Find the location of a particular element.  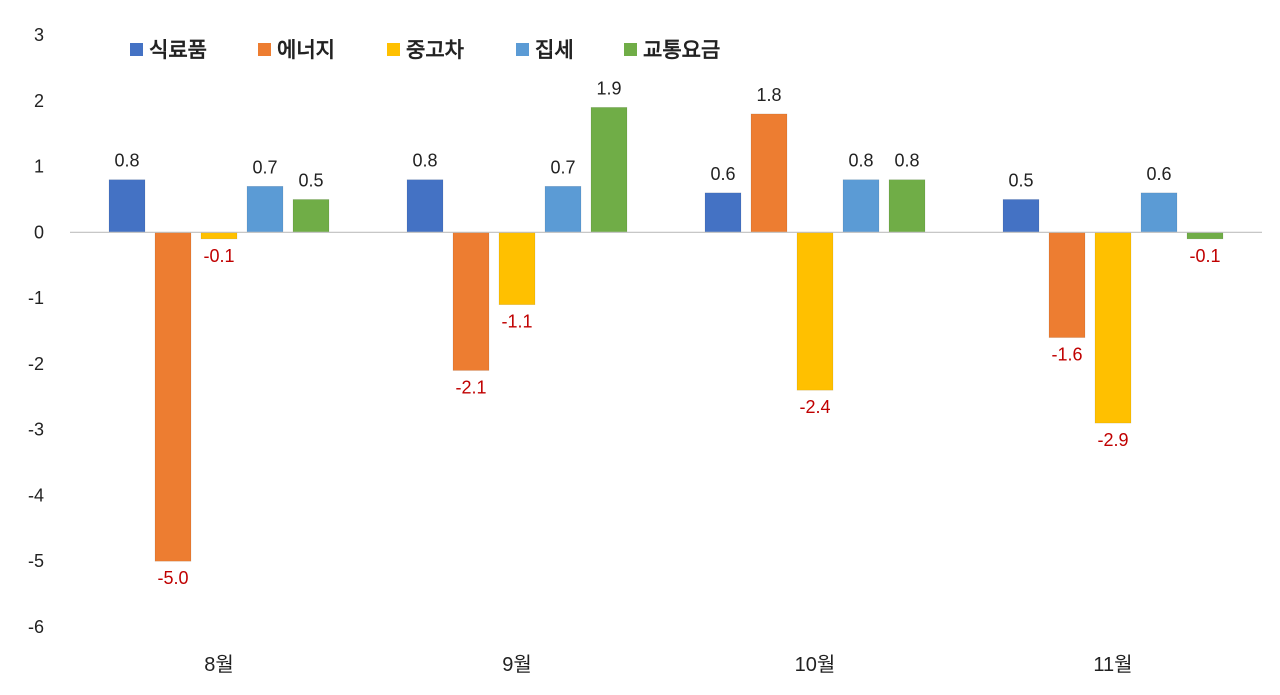

data-label: -5.0 is located at coordinates (172, 578).